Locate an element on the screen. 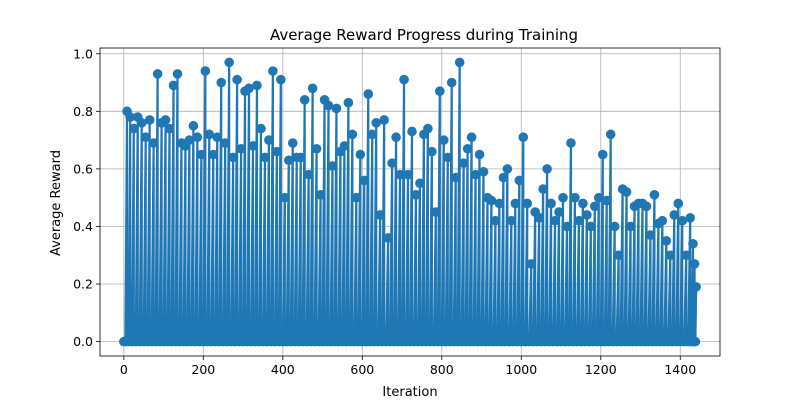 Image resolution: width=800 pixels, height=400 pixels. x-tick-label: 1400 is located at coordinates (680, 369).